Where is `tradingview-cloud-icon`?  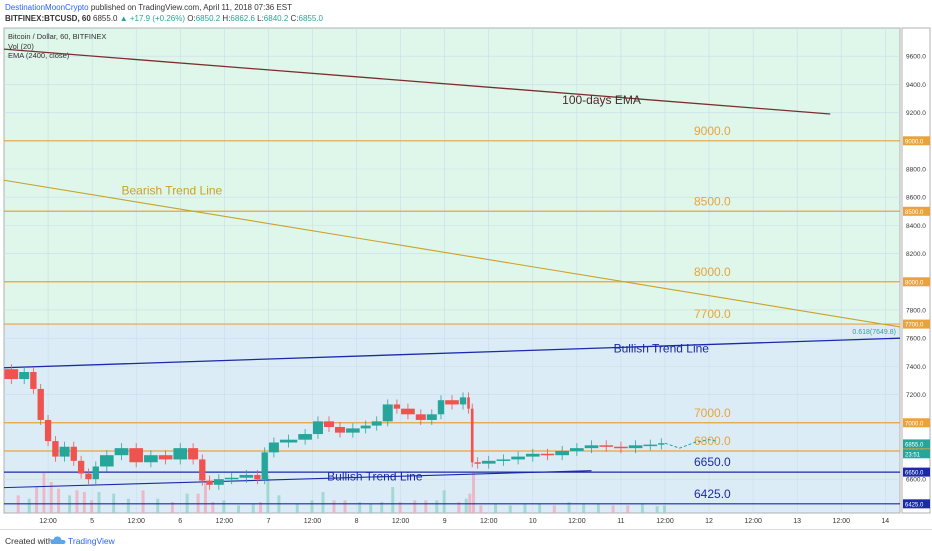
tradingview-cloud-icon is located at coordinates (58, 540).